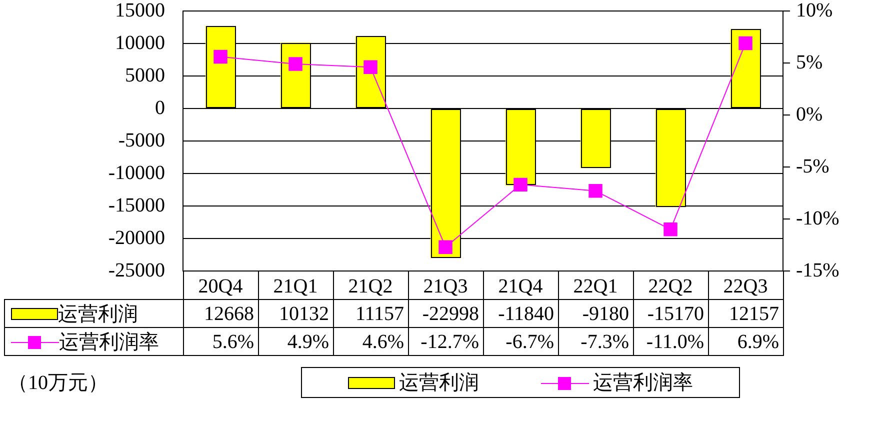  What do you see at coordinates (809, 62) in the screenshot?
I see `y2-tick-label: 5%` at bounding box center [809, 62].